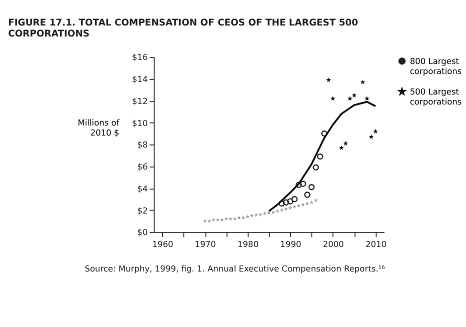 Image resolution: width=466 pixels, height=327 pixels. Describe the element at coordinates (142, 210) in the screenshot. I see `y-tick-label: $2` at that location.